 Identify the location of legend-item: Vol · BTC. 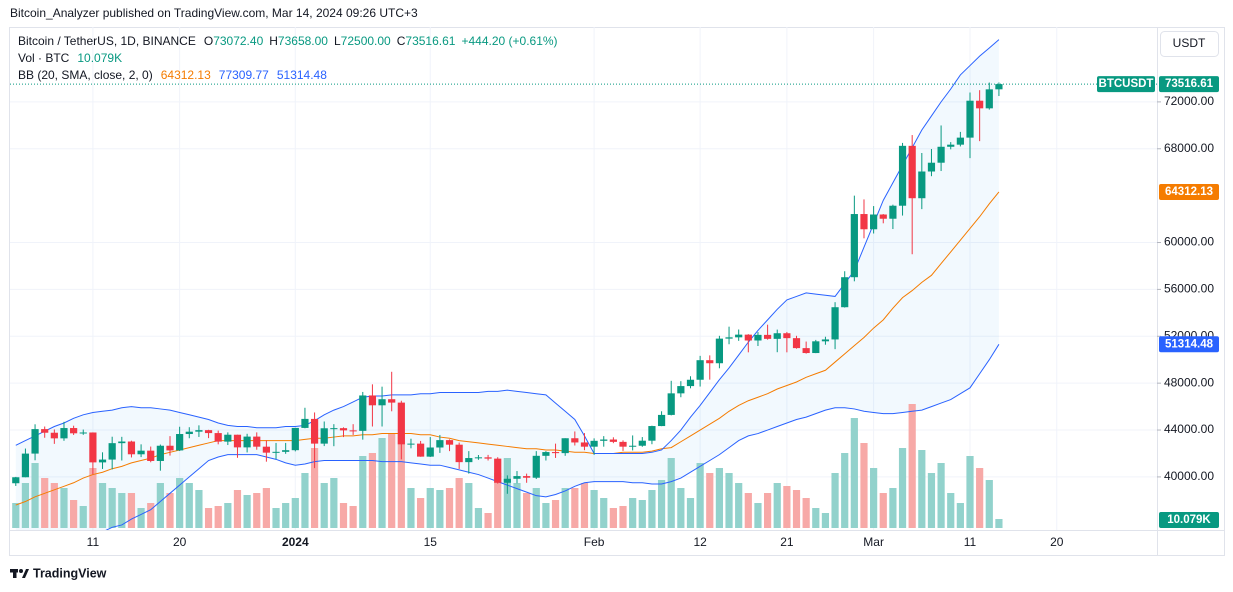
(44, 58).